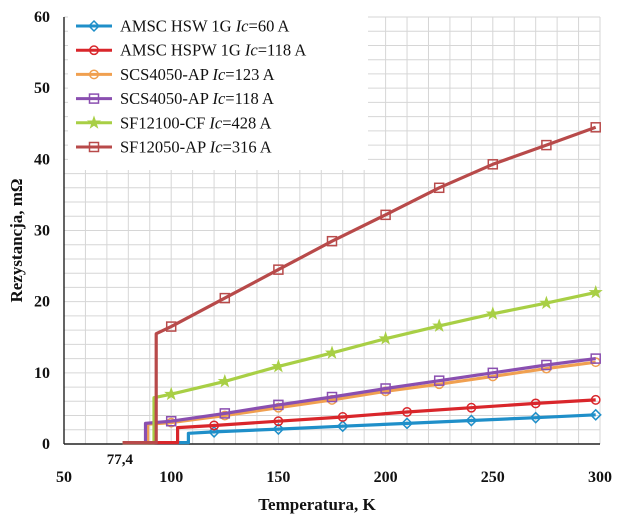 The height and width of the screenshot is (515, 617). What do you see at coordinates (182, 50) in the screenshot?
I see `legend-name: AMSC HSPW 1G` at bounding box center [182, 50].